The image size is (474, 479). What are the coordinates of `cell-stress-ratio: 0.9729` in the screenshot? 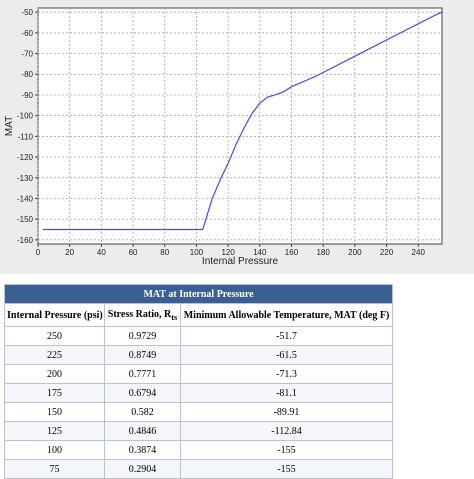 It's located at (142, 336).